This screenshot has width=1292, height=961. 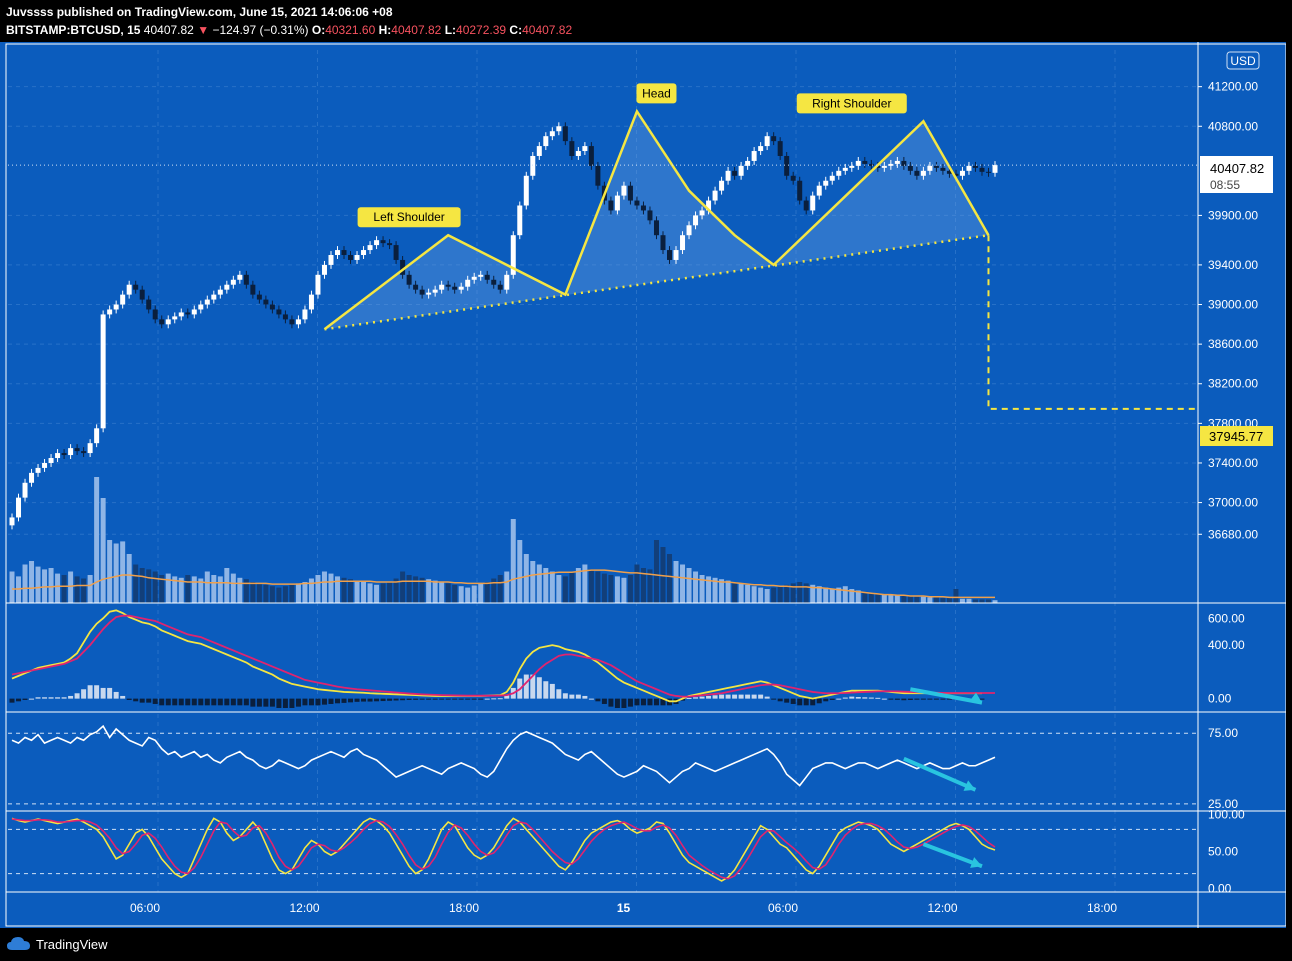 I want to click on price-tick-label: 38200.00, so click(x=1233, y=384).